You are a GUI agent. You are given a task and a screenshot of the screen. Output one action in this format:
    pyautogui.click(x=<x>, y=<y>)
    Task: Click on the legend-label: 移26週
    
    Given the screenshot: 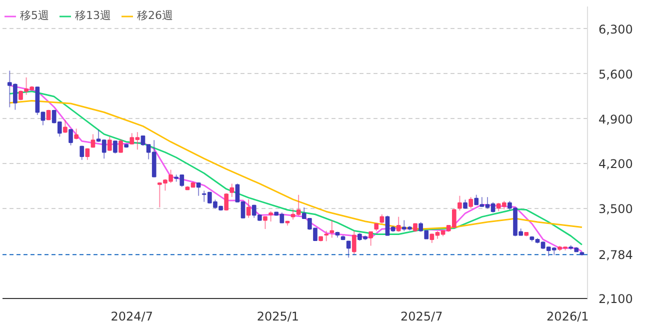 What is the action you would take?
    pyautogui.click(x=155, y=15)
    